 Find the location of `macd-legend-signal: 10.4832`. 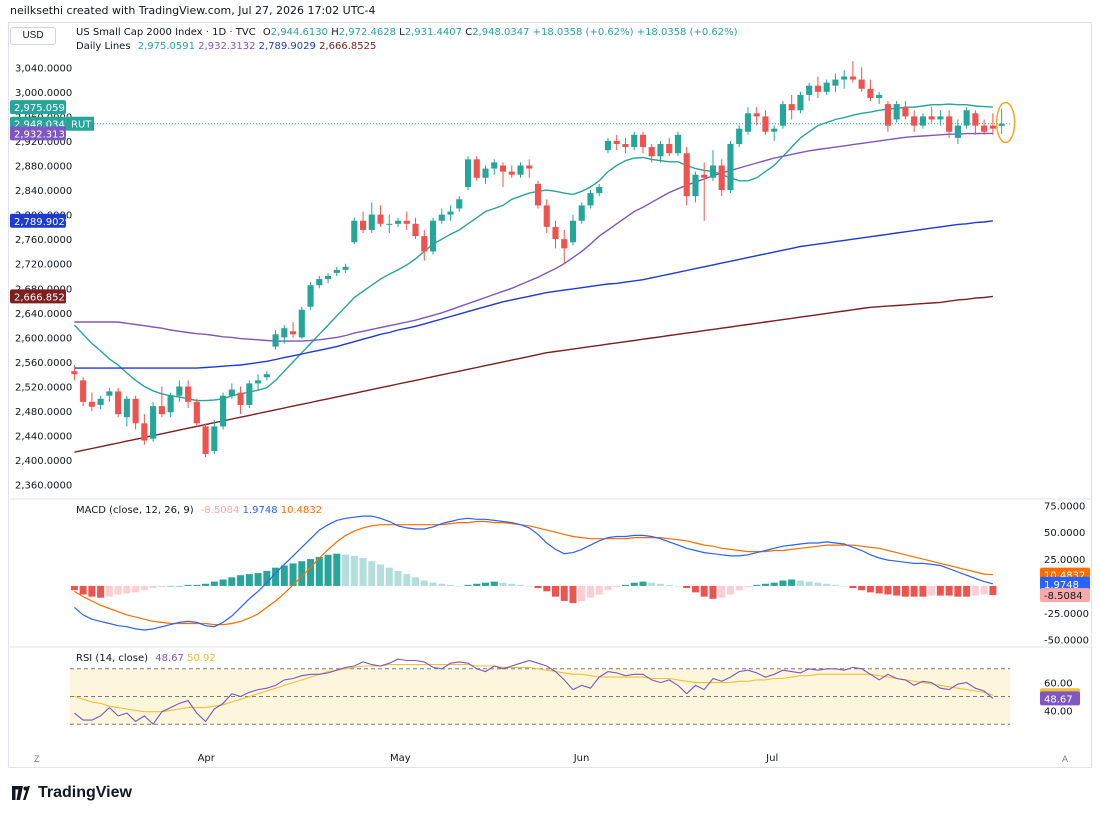

macd-legend-signal: 10.4832 is located at coordinates (301, 510).